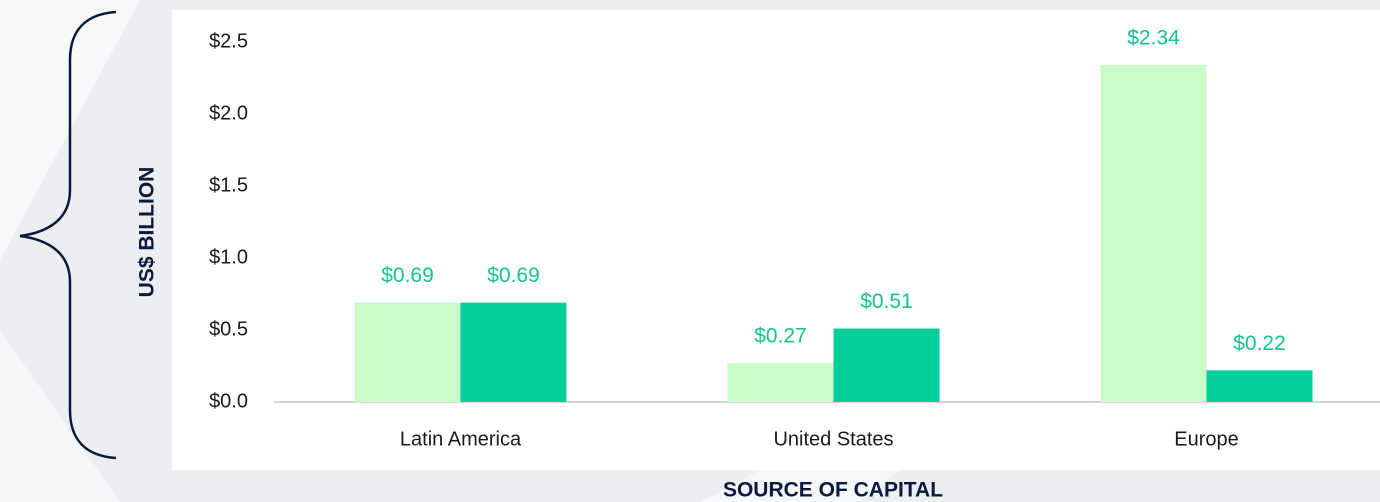 This screenshot has height=502, width=1380. Describe the element at coordinates (833, 490) in the screenshot. I see `x-axis-title: SOURCE OF CAPITAL` at that location.